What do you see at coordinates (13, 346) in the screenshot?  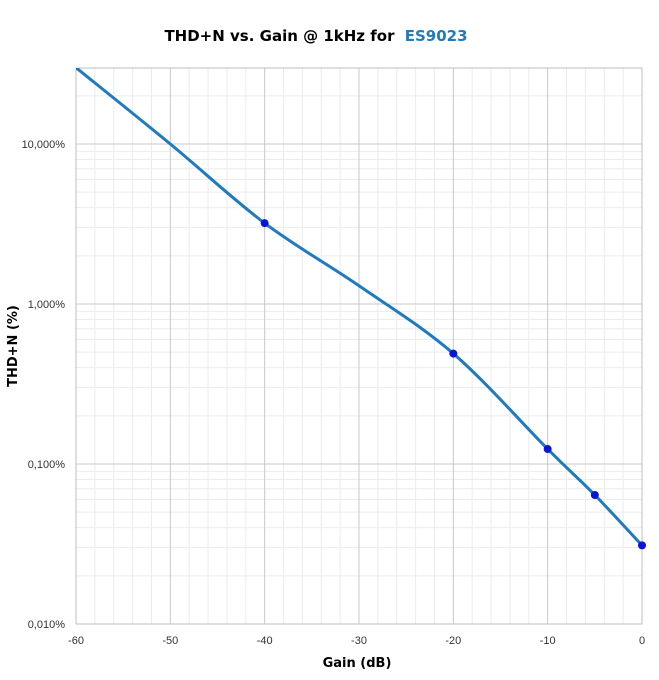 I see `y-axis-title: THD+N (%)` at bounding box center [13, 346].